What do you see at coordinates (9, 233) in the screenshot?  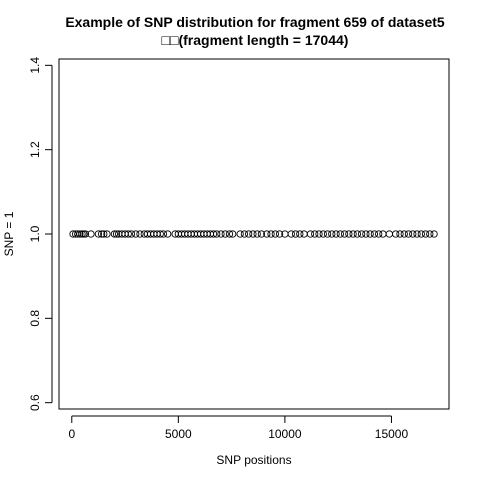 I see `y-axis-label: SNP = 1` at bounding box center [9, 233].